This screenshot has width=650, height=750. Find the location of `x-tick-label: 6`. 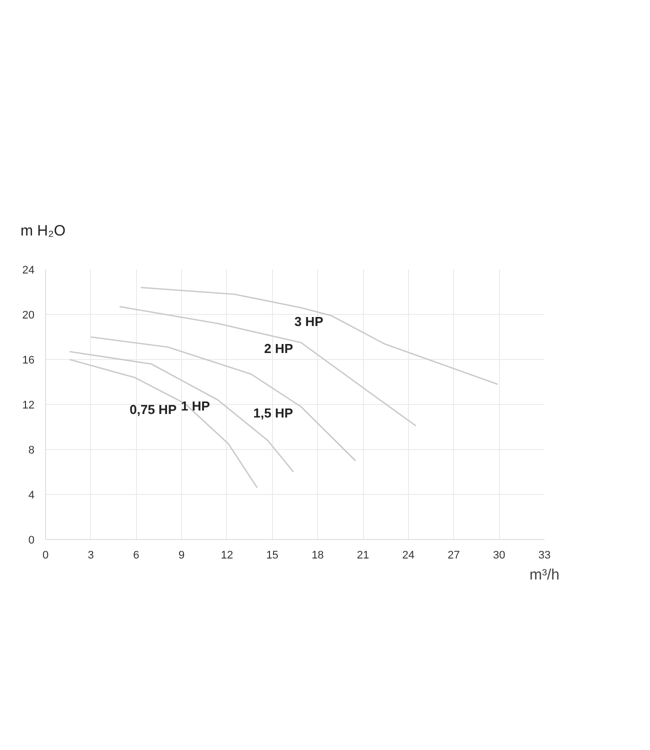

x-tick-label: 6 is located at coordinates (136, 556).